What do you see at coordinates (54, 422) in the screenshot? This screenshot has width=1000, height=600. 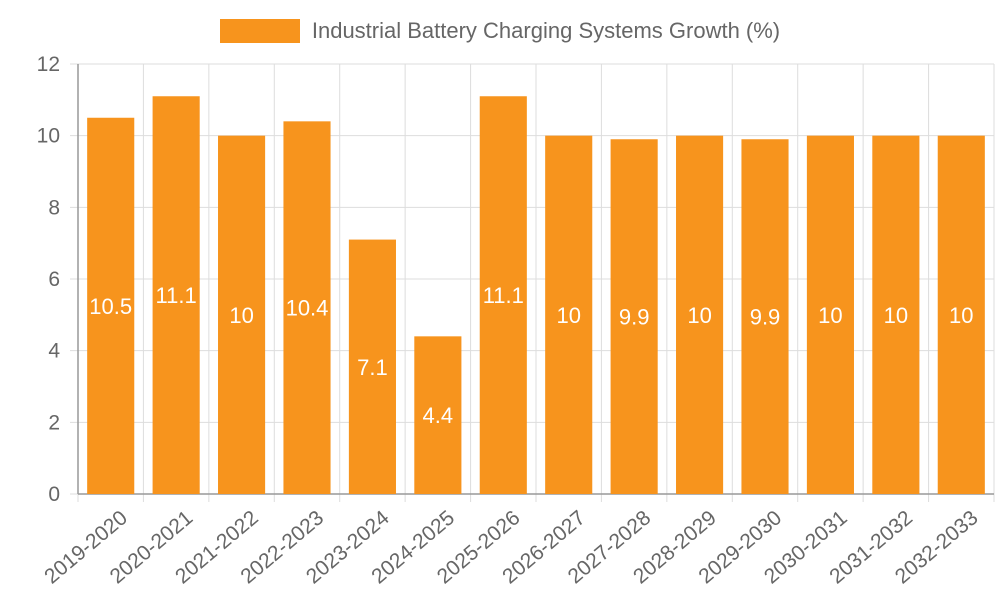 I see `y-tick-label: 2` at bounding box center [54, 422].